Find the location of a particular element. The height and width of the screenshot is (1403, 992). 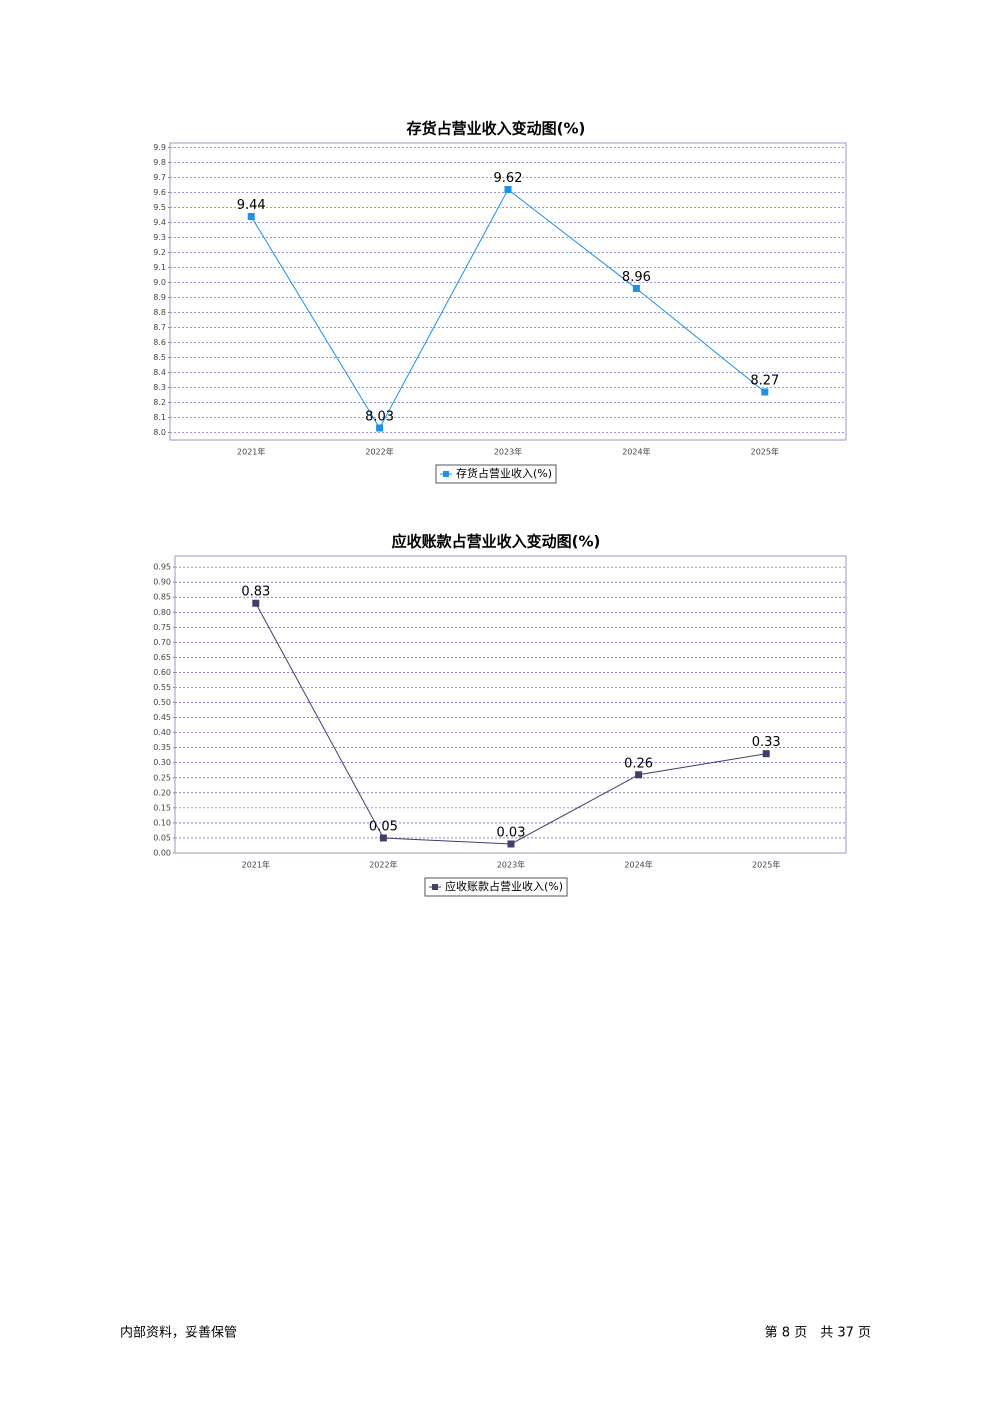

y-tick-label: 0.95 is located at coordinates (162, 567).